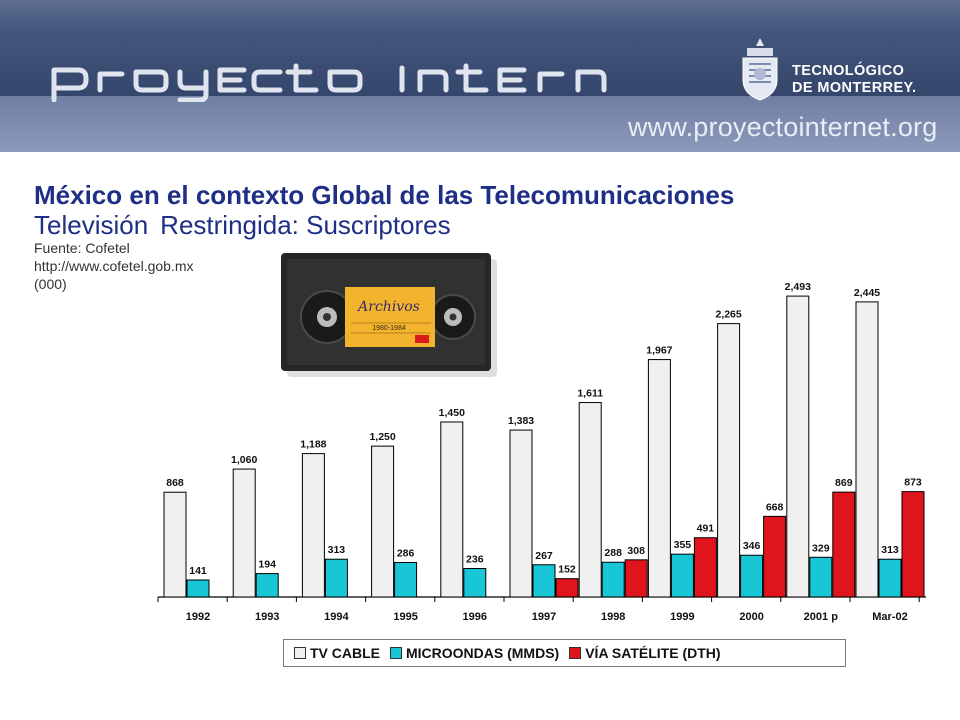  I want to click on value-label-v-a-sat-lite-dth-2000: 668, so click(775, 507).